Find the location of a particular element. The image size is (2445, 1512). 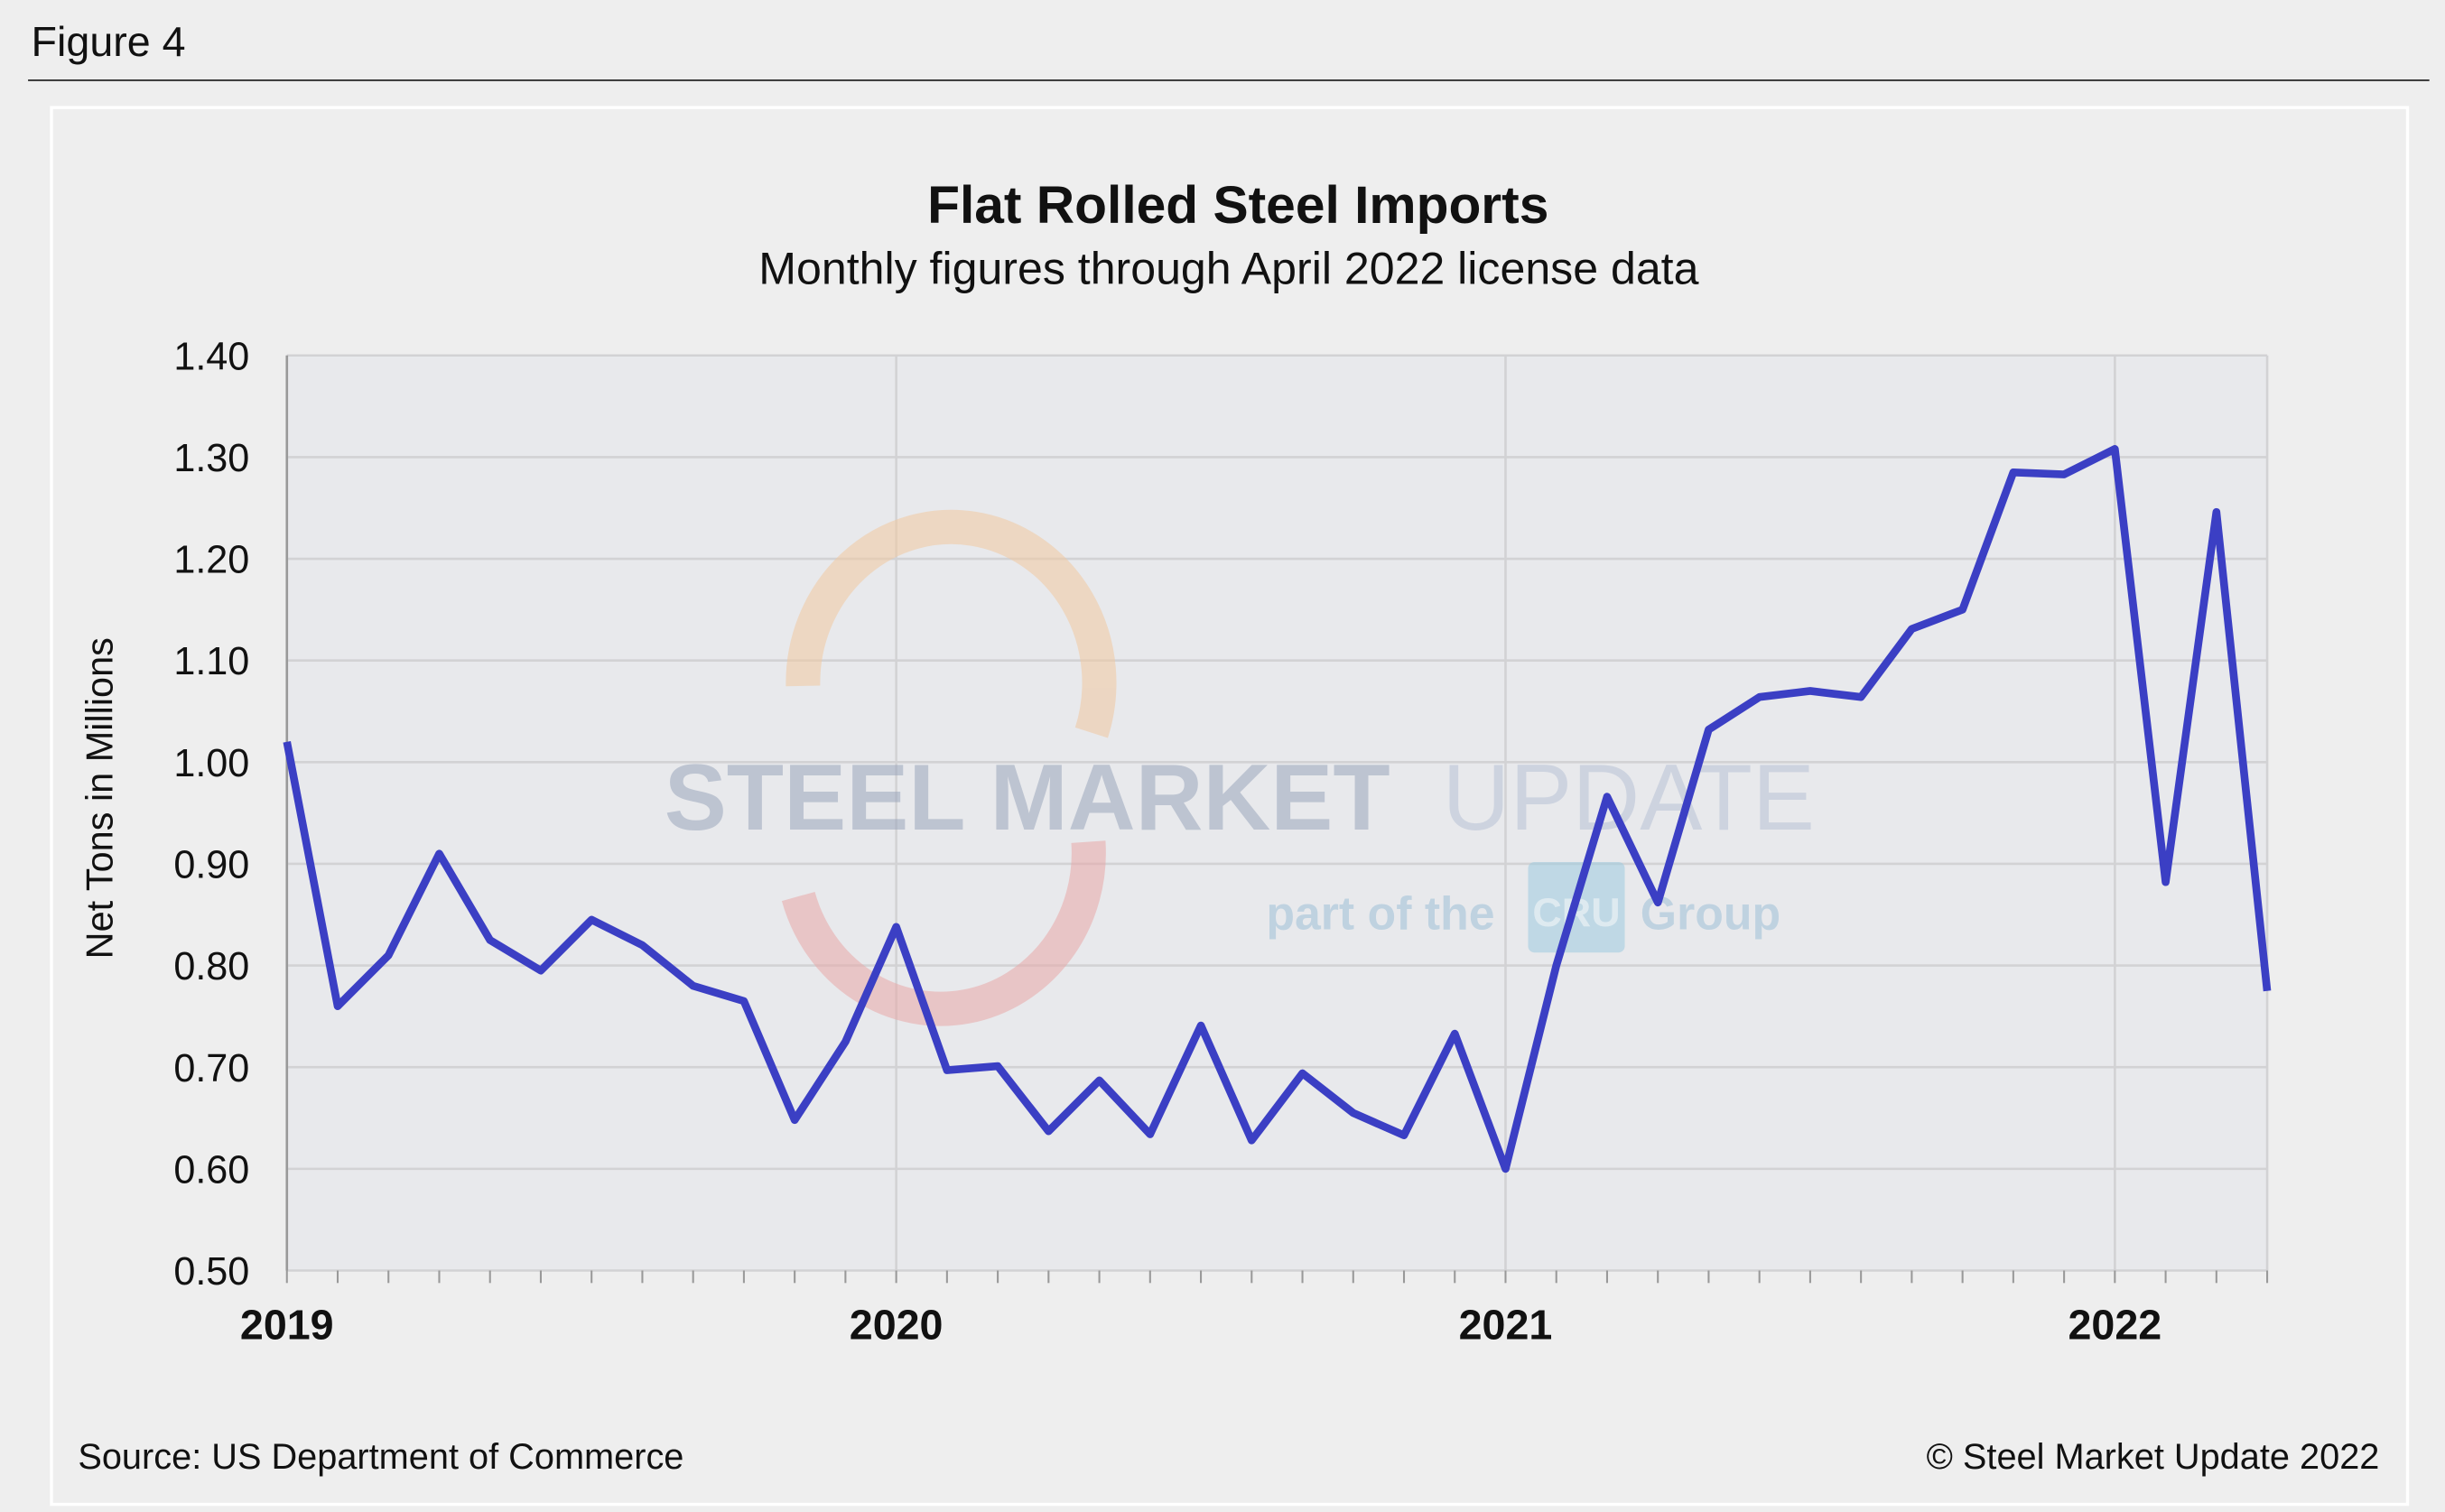

watermark-text: STEEL MARKET is located at coordinates (1027, 797).